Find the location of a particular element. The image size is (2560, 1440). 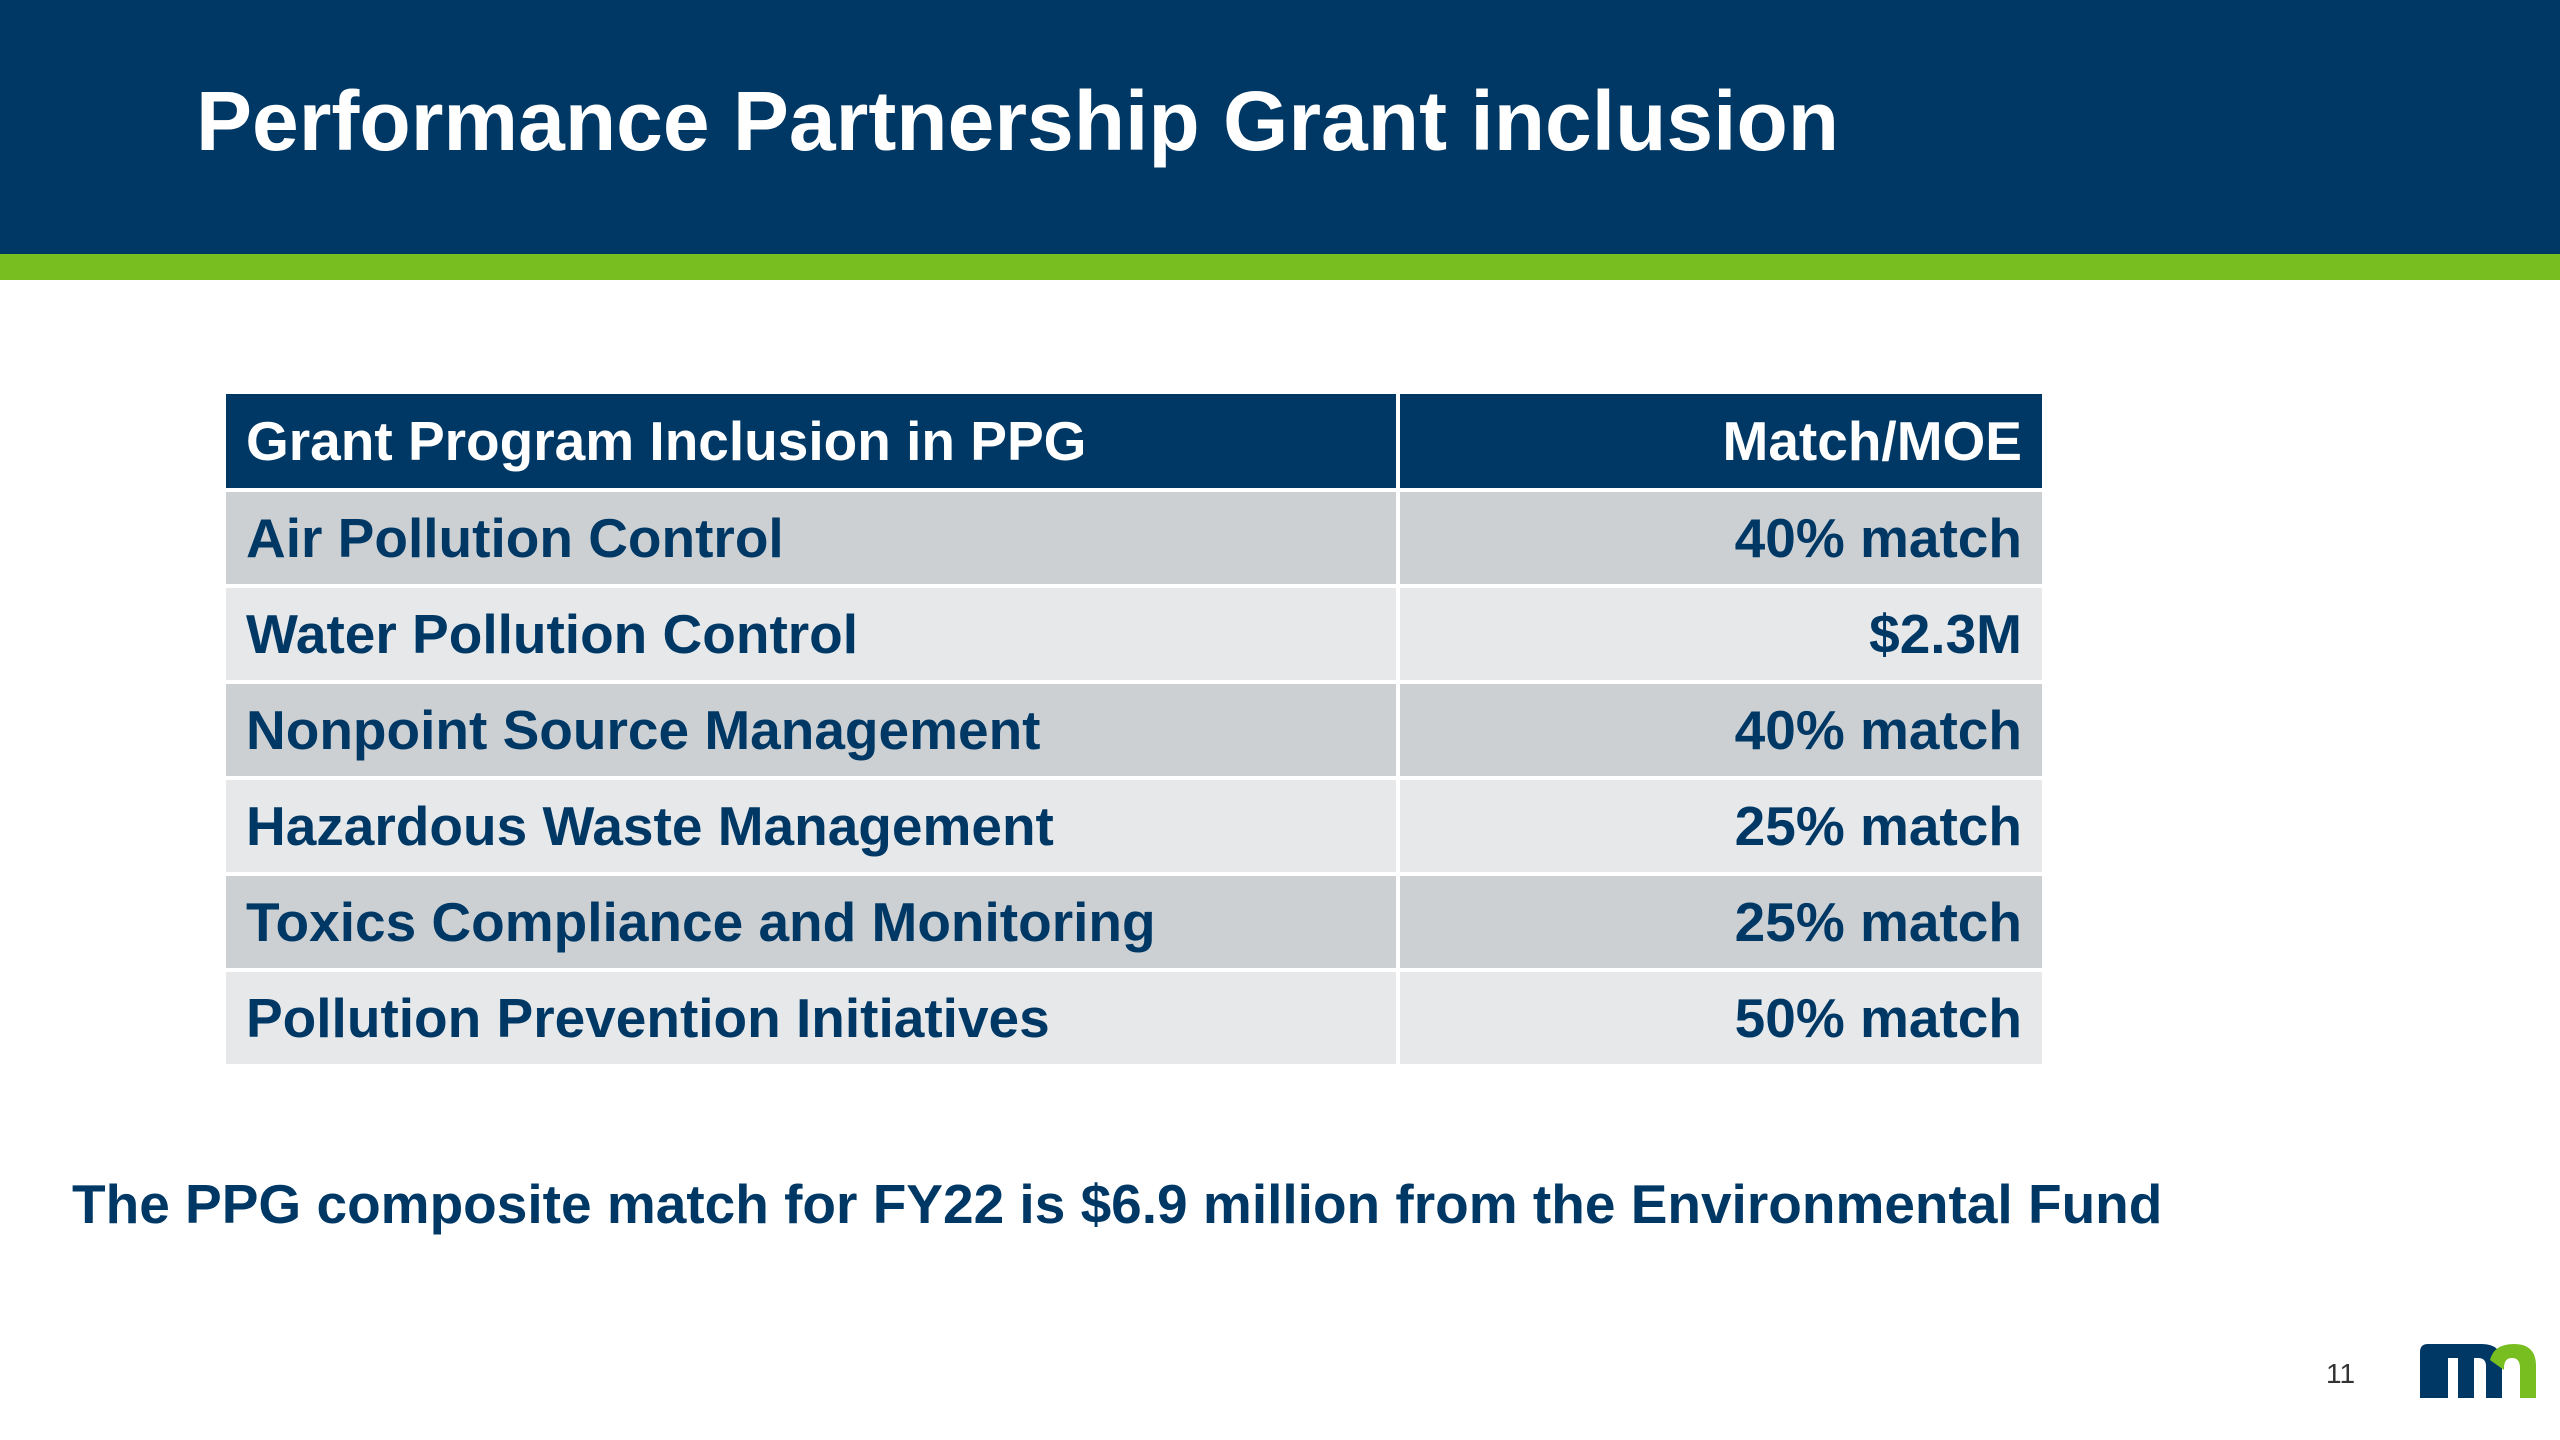

program-cell: Air Pollution Control is located at coordinates (813, 539).